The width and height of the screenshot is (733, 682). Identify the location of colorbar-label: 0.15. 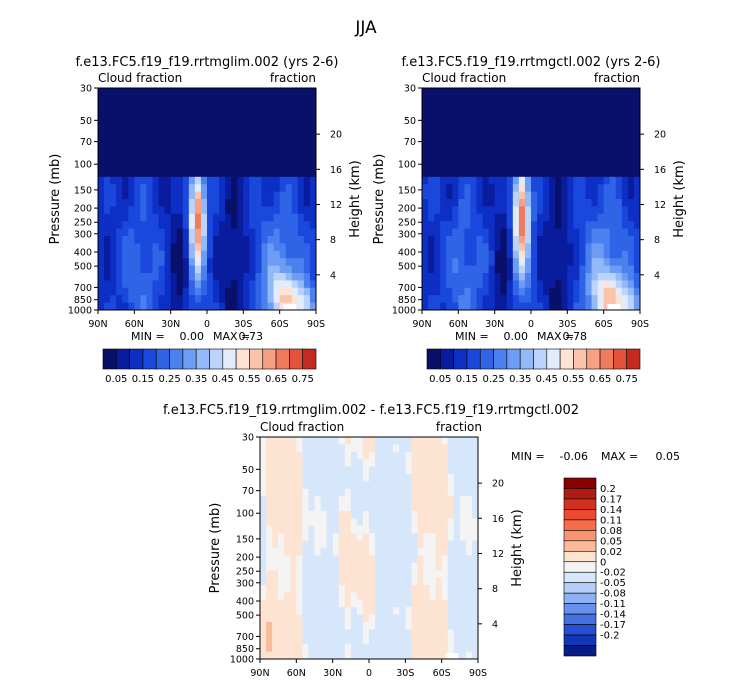
(143, 379).